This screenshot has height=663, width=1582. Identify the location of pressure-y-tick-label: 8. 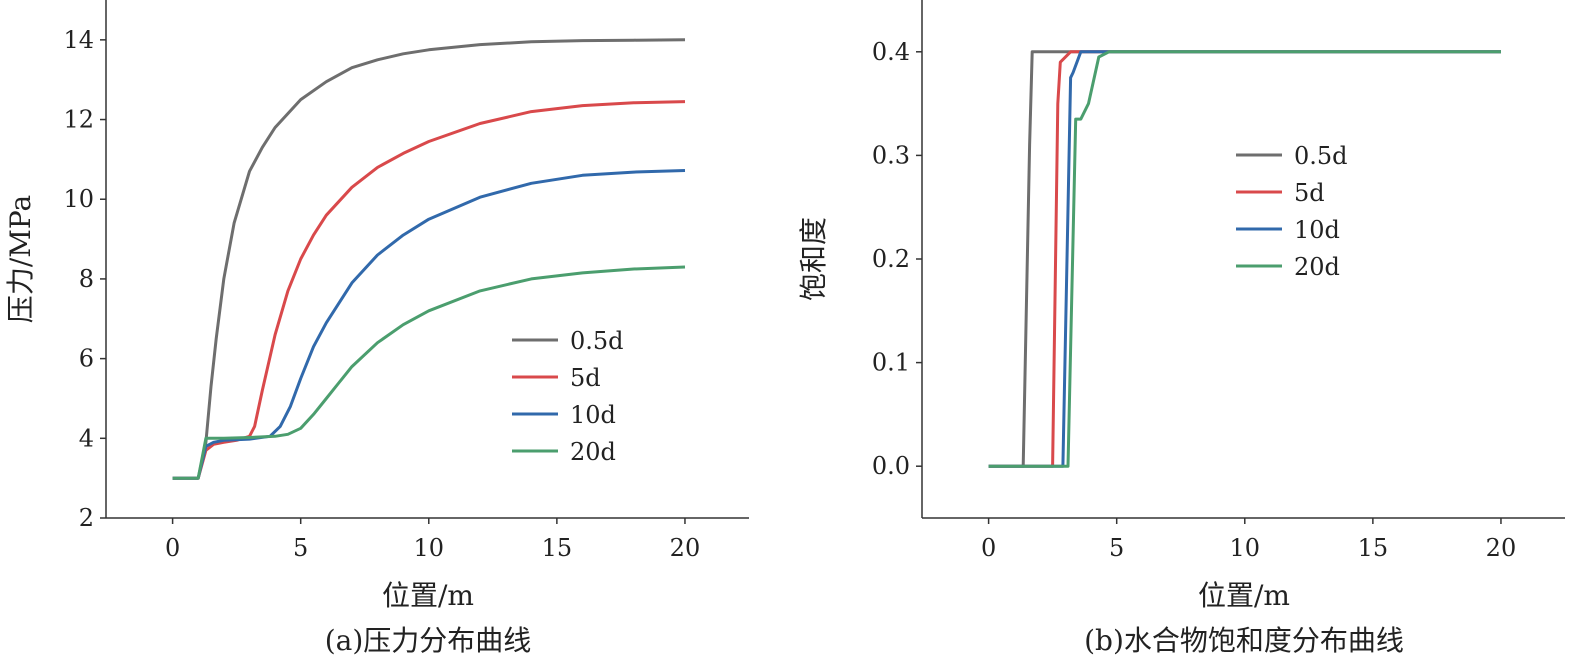
(86, 279).